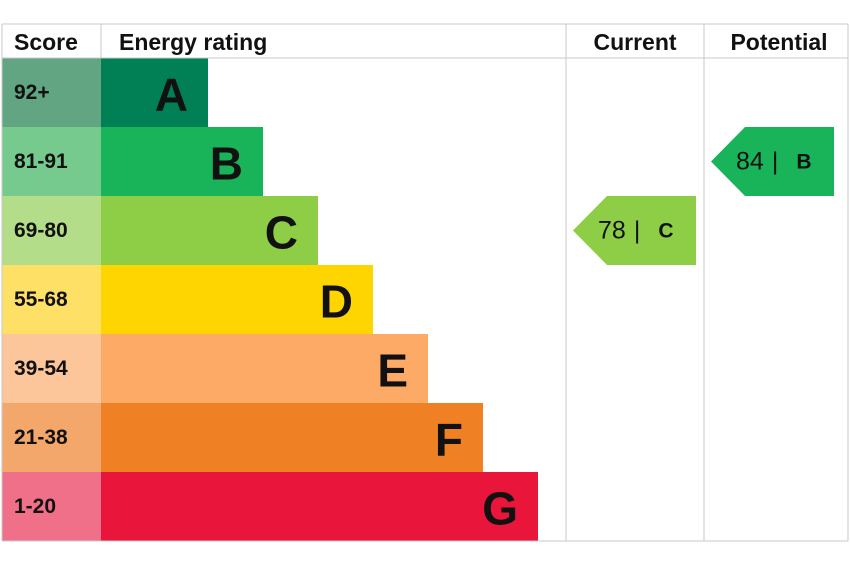 The image size is (850, 570). What do you see at coordinates (226, 164) in the screenshot?
I see `rating-letter: B` at bounding box center [226, 164].